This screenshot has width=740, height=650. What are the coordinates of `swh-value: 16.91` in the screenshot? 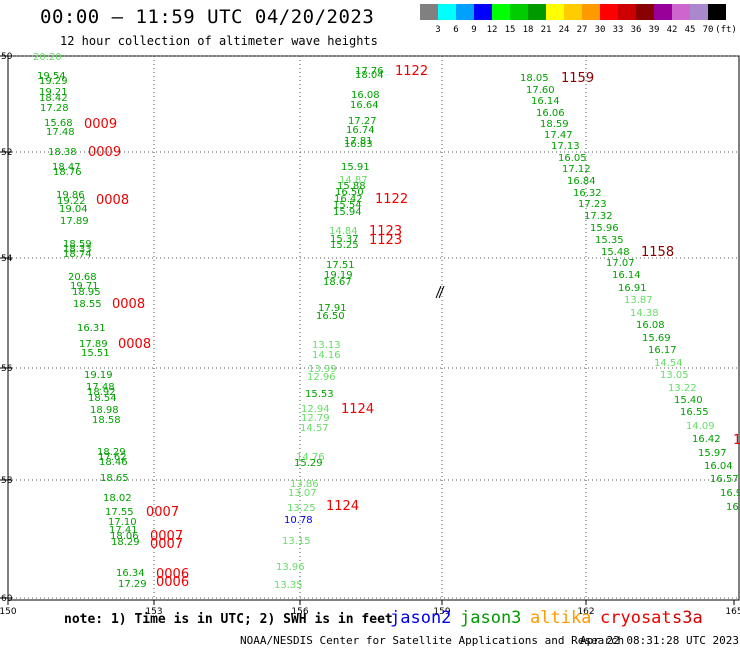 It's located at (632, 288).